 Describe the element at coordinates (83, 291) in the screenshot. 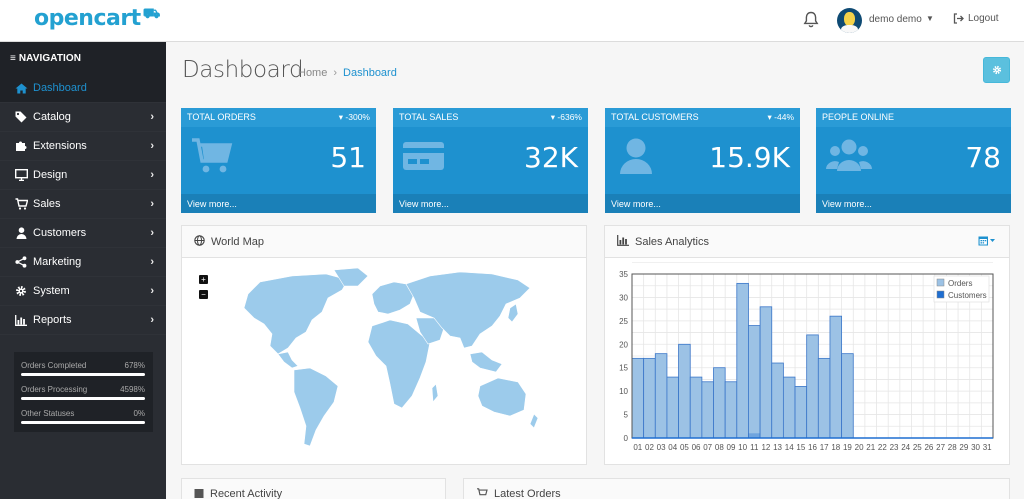

I see `sidebar-item-system: System ›` at that location.